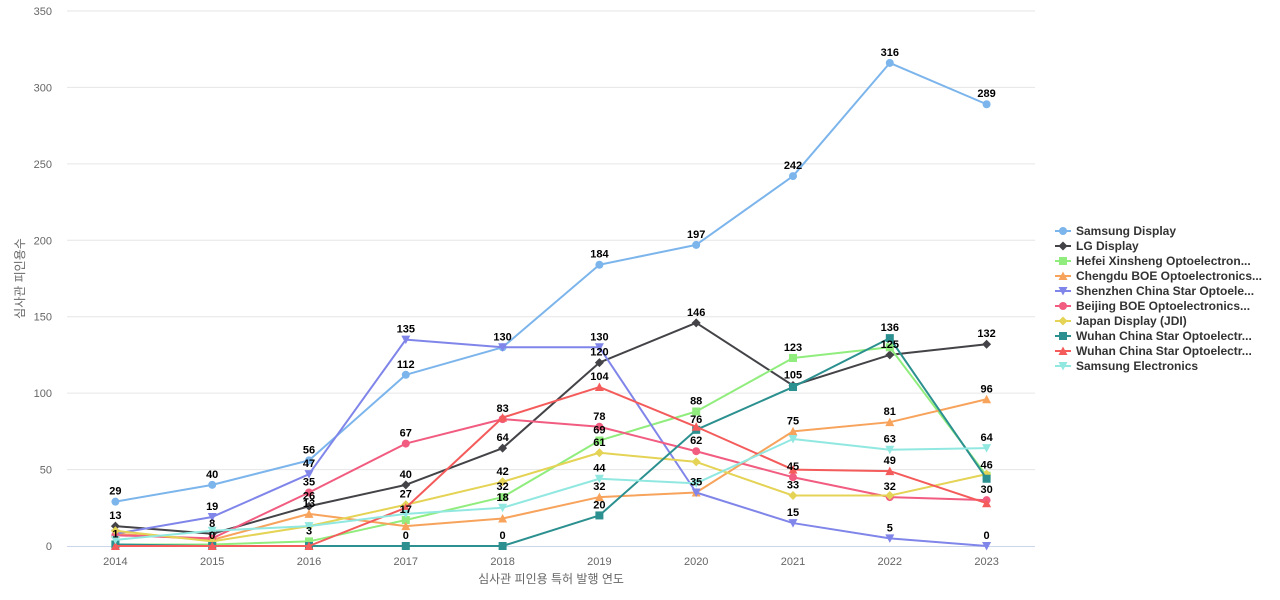 The width and height of the screenshot is (1280, 600). What do you see at coordinates (46, 471) in the screenshot?
I see `y-tick-label: 50` at bounding box center [46, 471].